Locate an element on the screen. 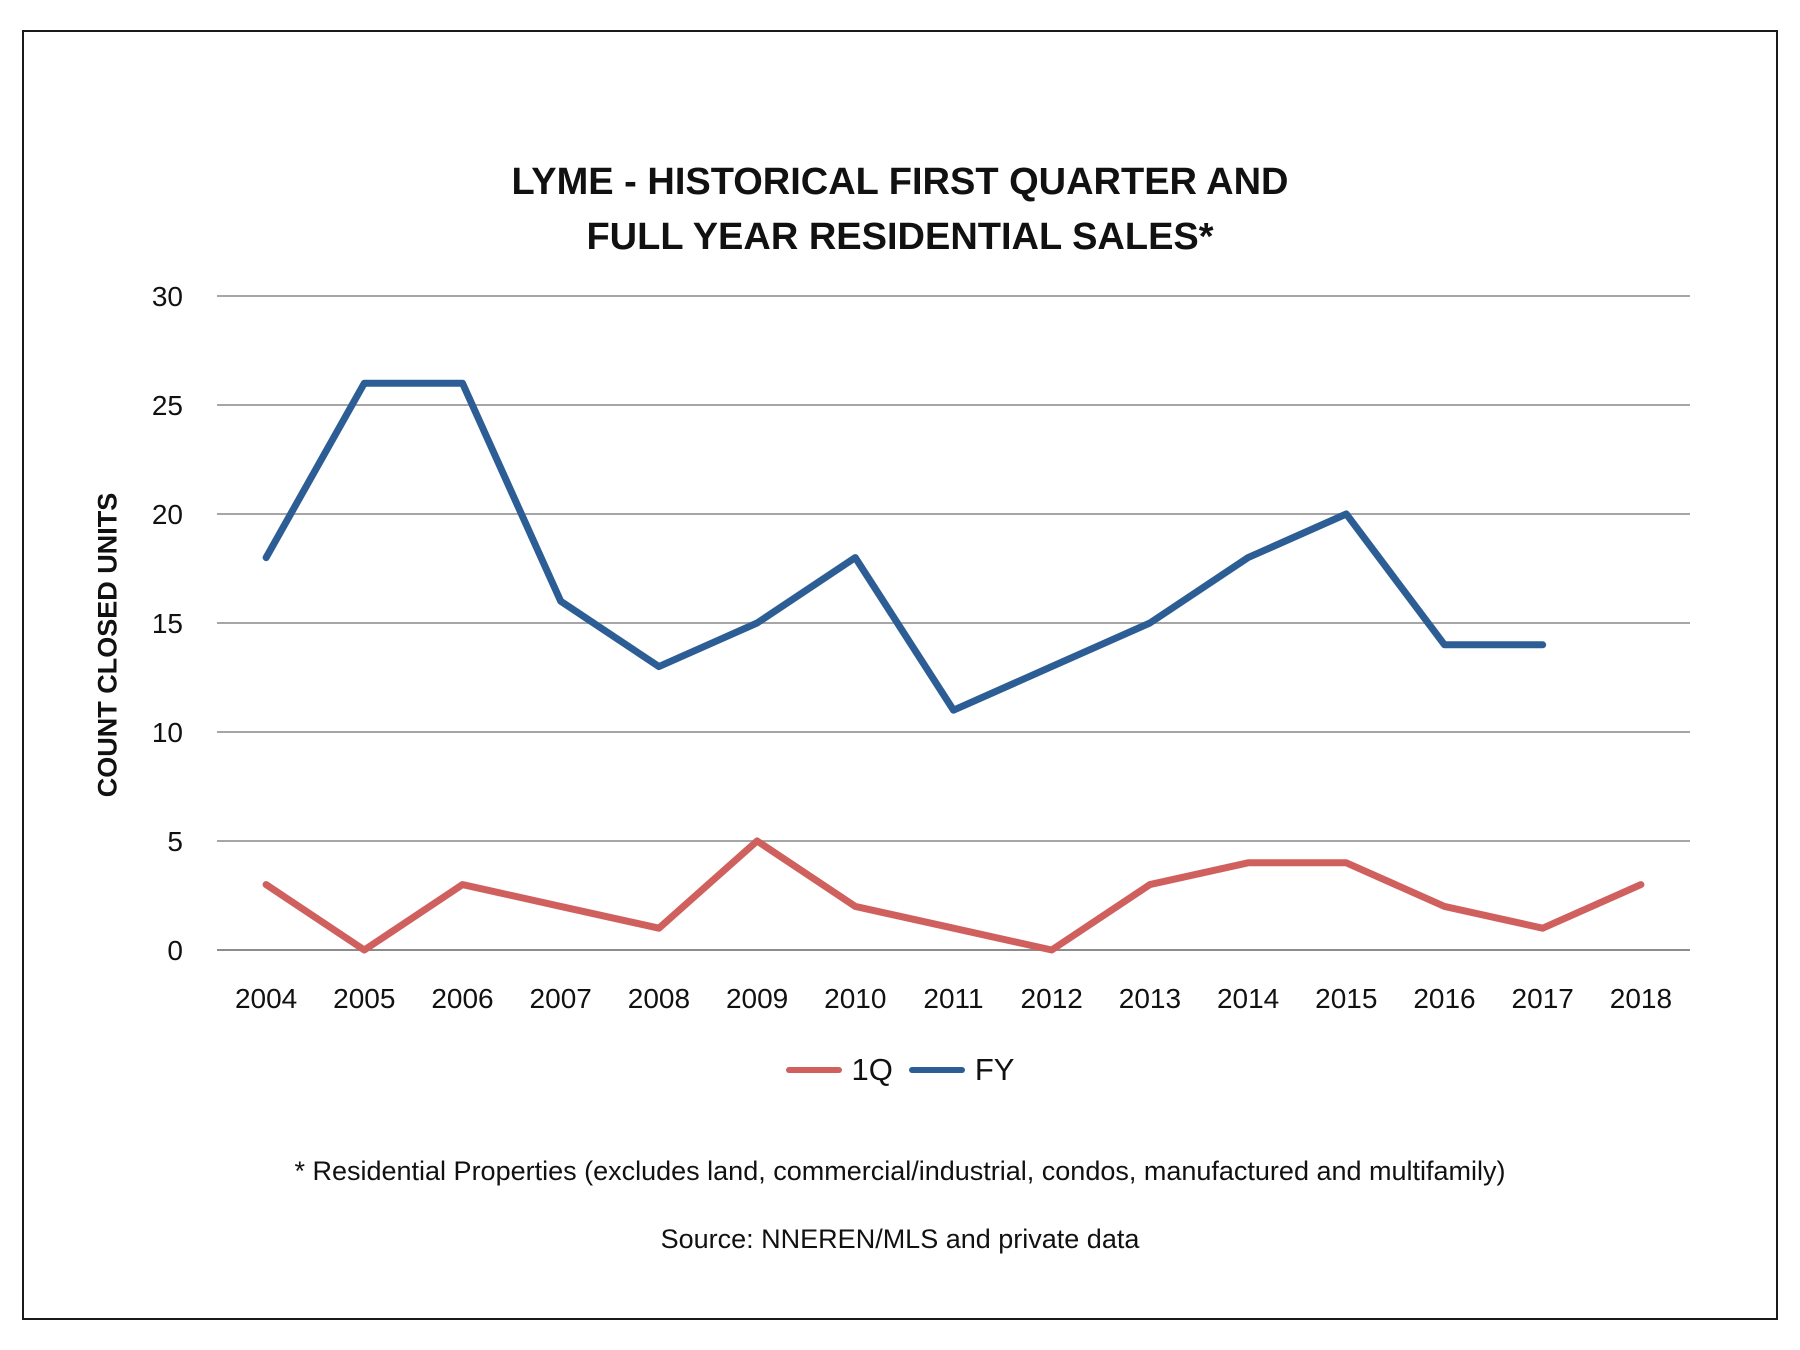  x-tick-label-2006: 2006 is located at coordinates (462, 998).